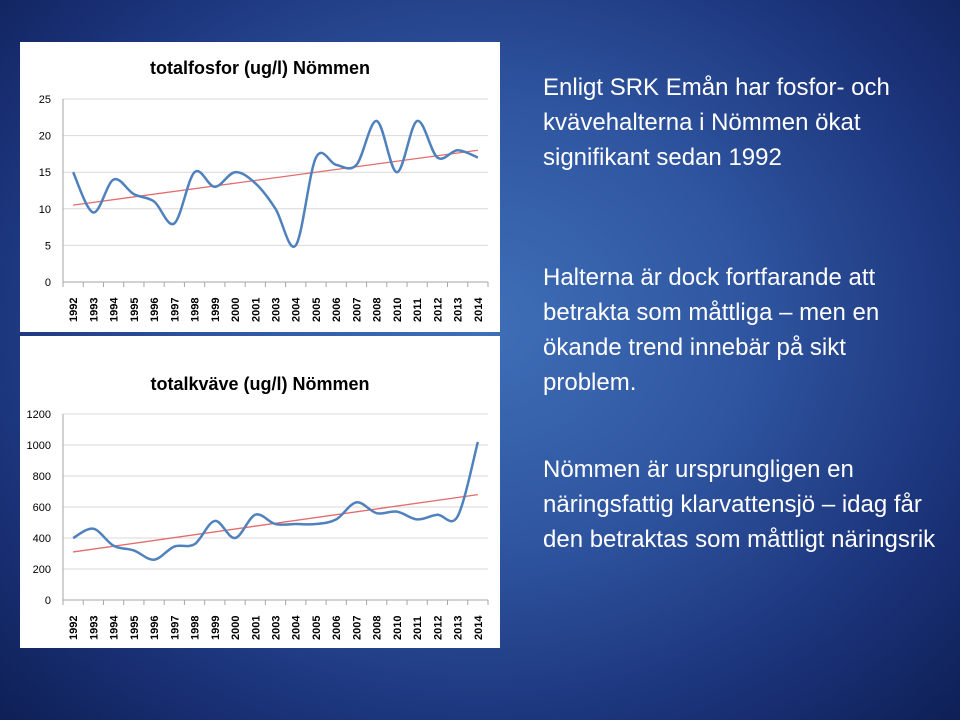 This screenshot has width=960, height=720. What do you see at coordinates (256, 310) in the screenshot?
I see `phosphorus-xtick-label: 2001` at bounding box center [256, 310].